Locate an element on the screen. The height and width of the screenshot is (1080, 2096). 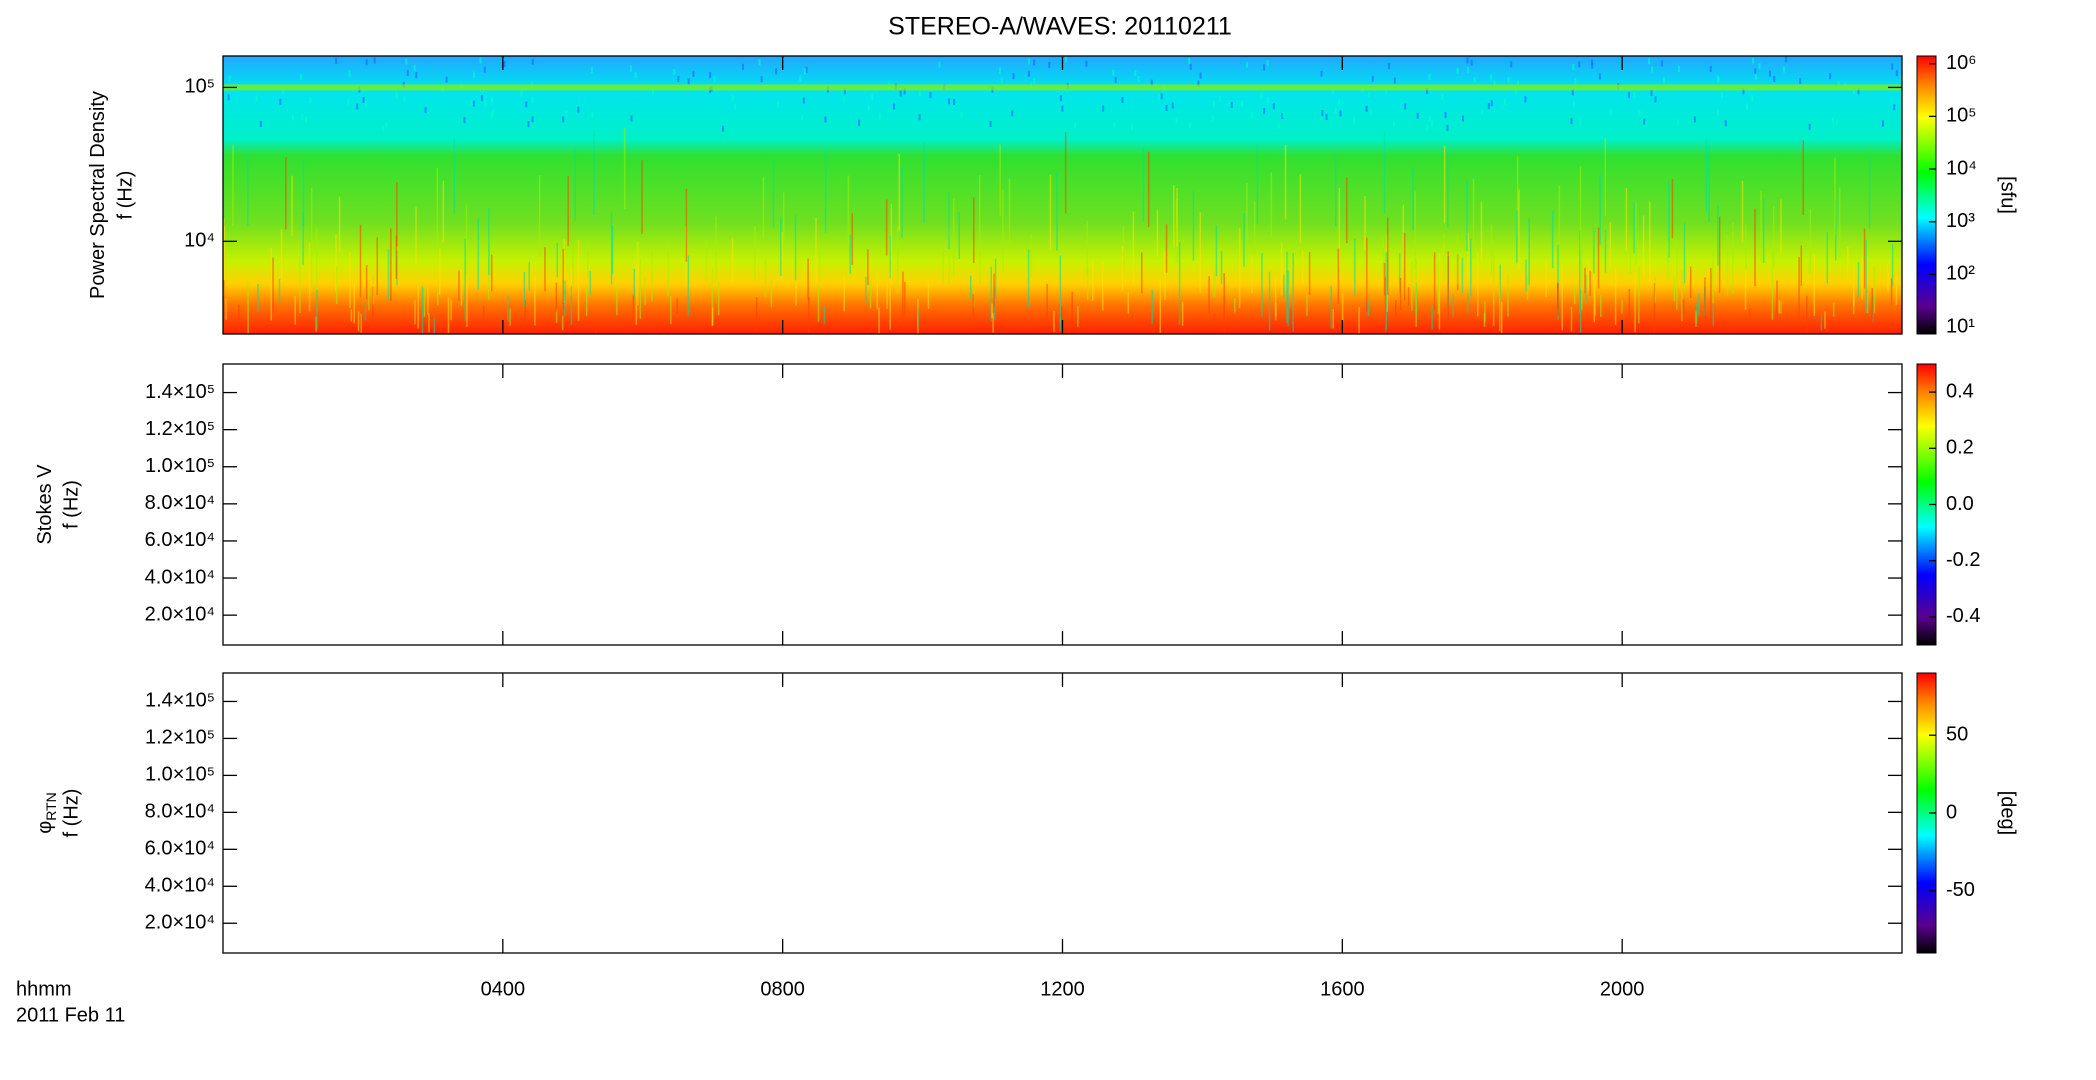
y-tick-label: 1.0×10⁵ is located at coordinates (180, 775).